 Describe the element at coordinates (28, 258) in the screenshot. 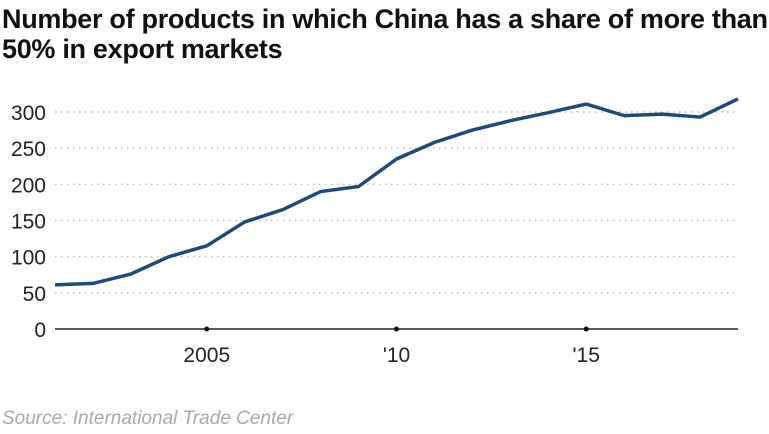

I see `y-tick-label: 100` at that location.